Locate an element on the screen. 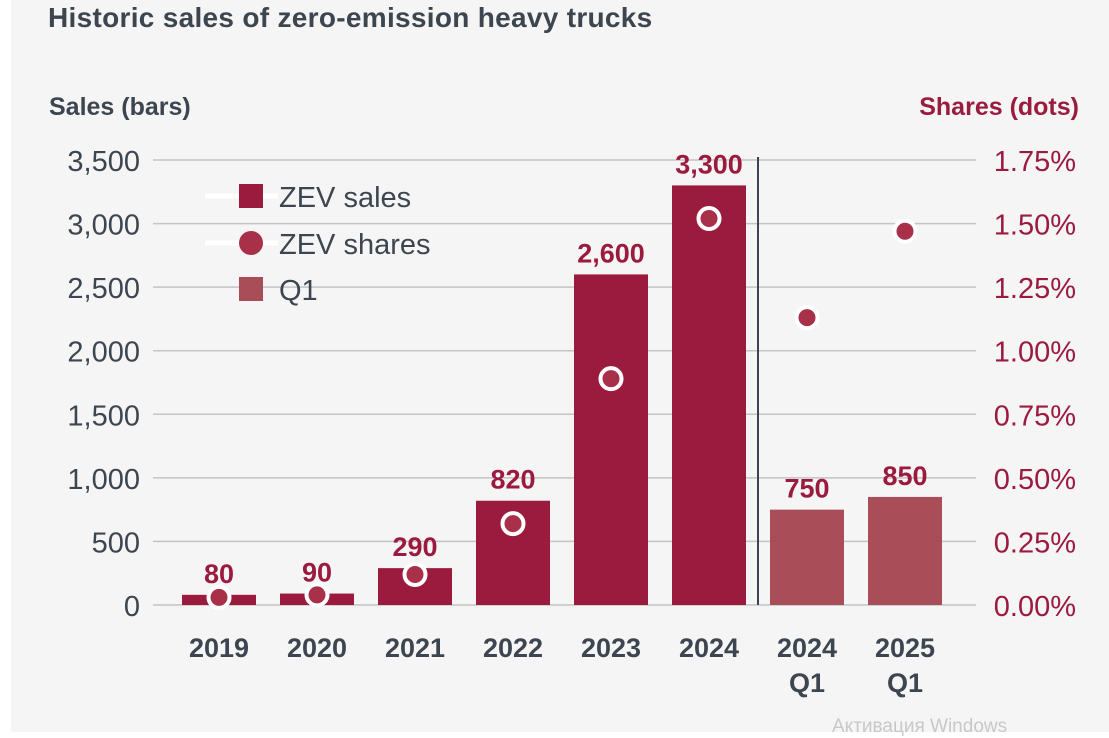 Image resolution: width=1109 pixels, height=738 pixels. right-tick-label: 0.75% is located at coordinates (1035, 416).